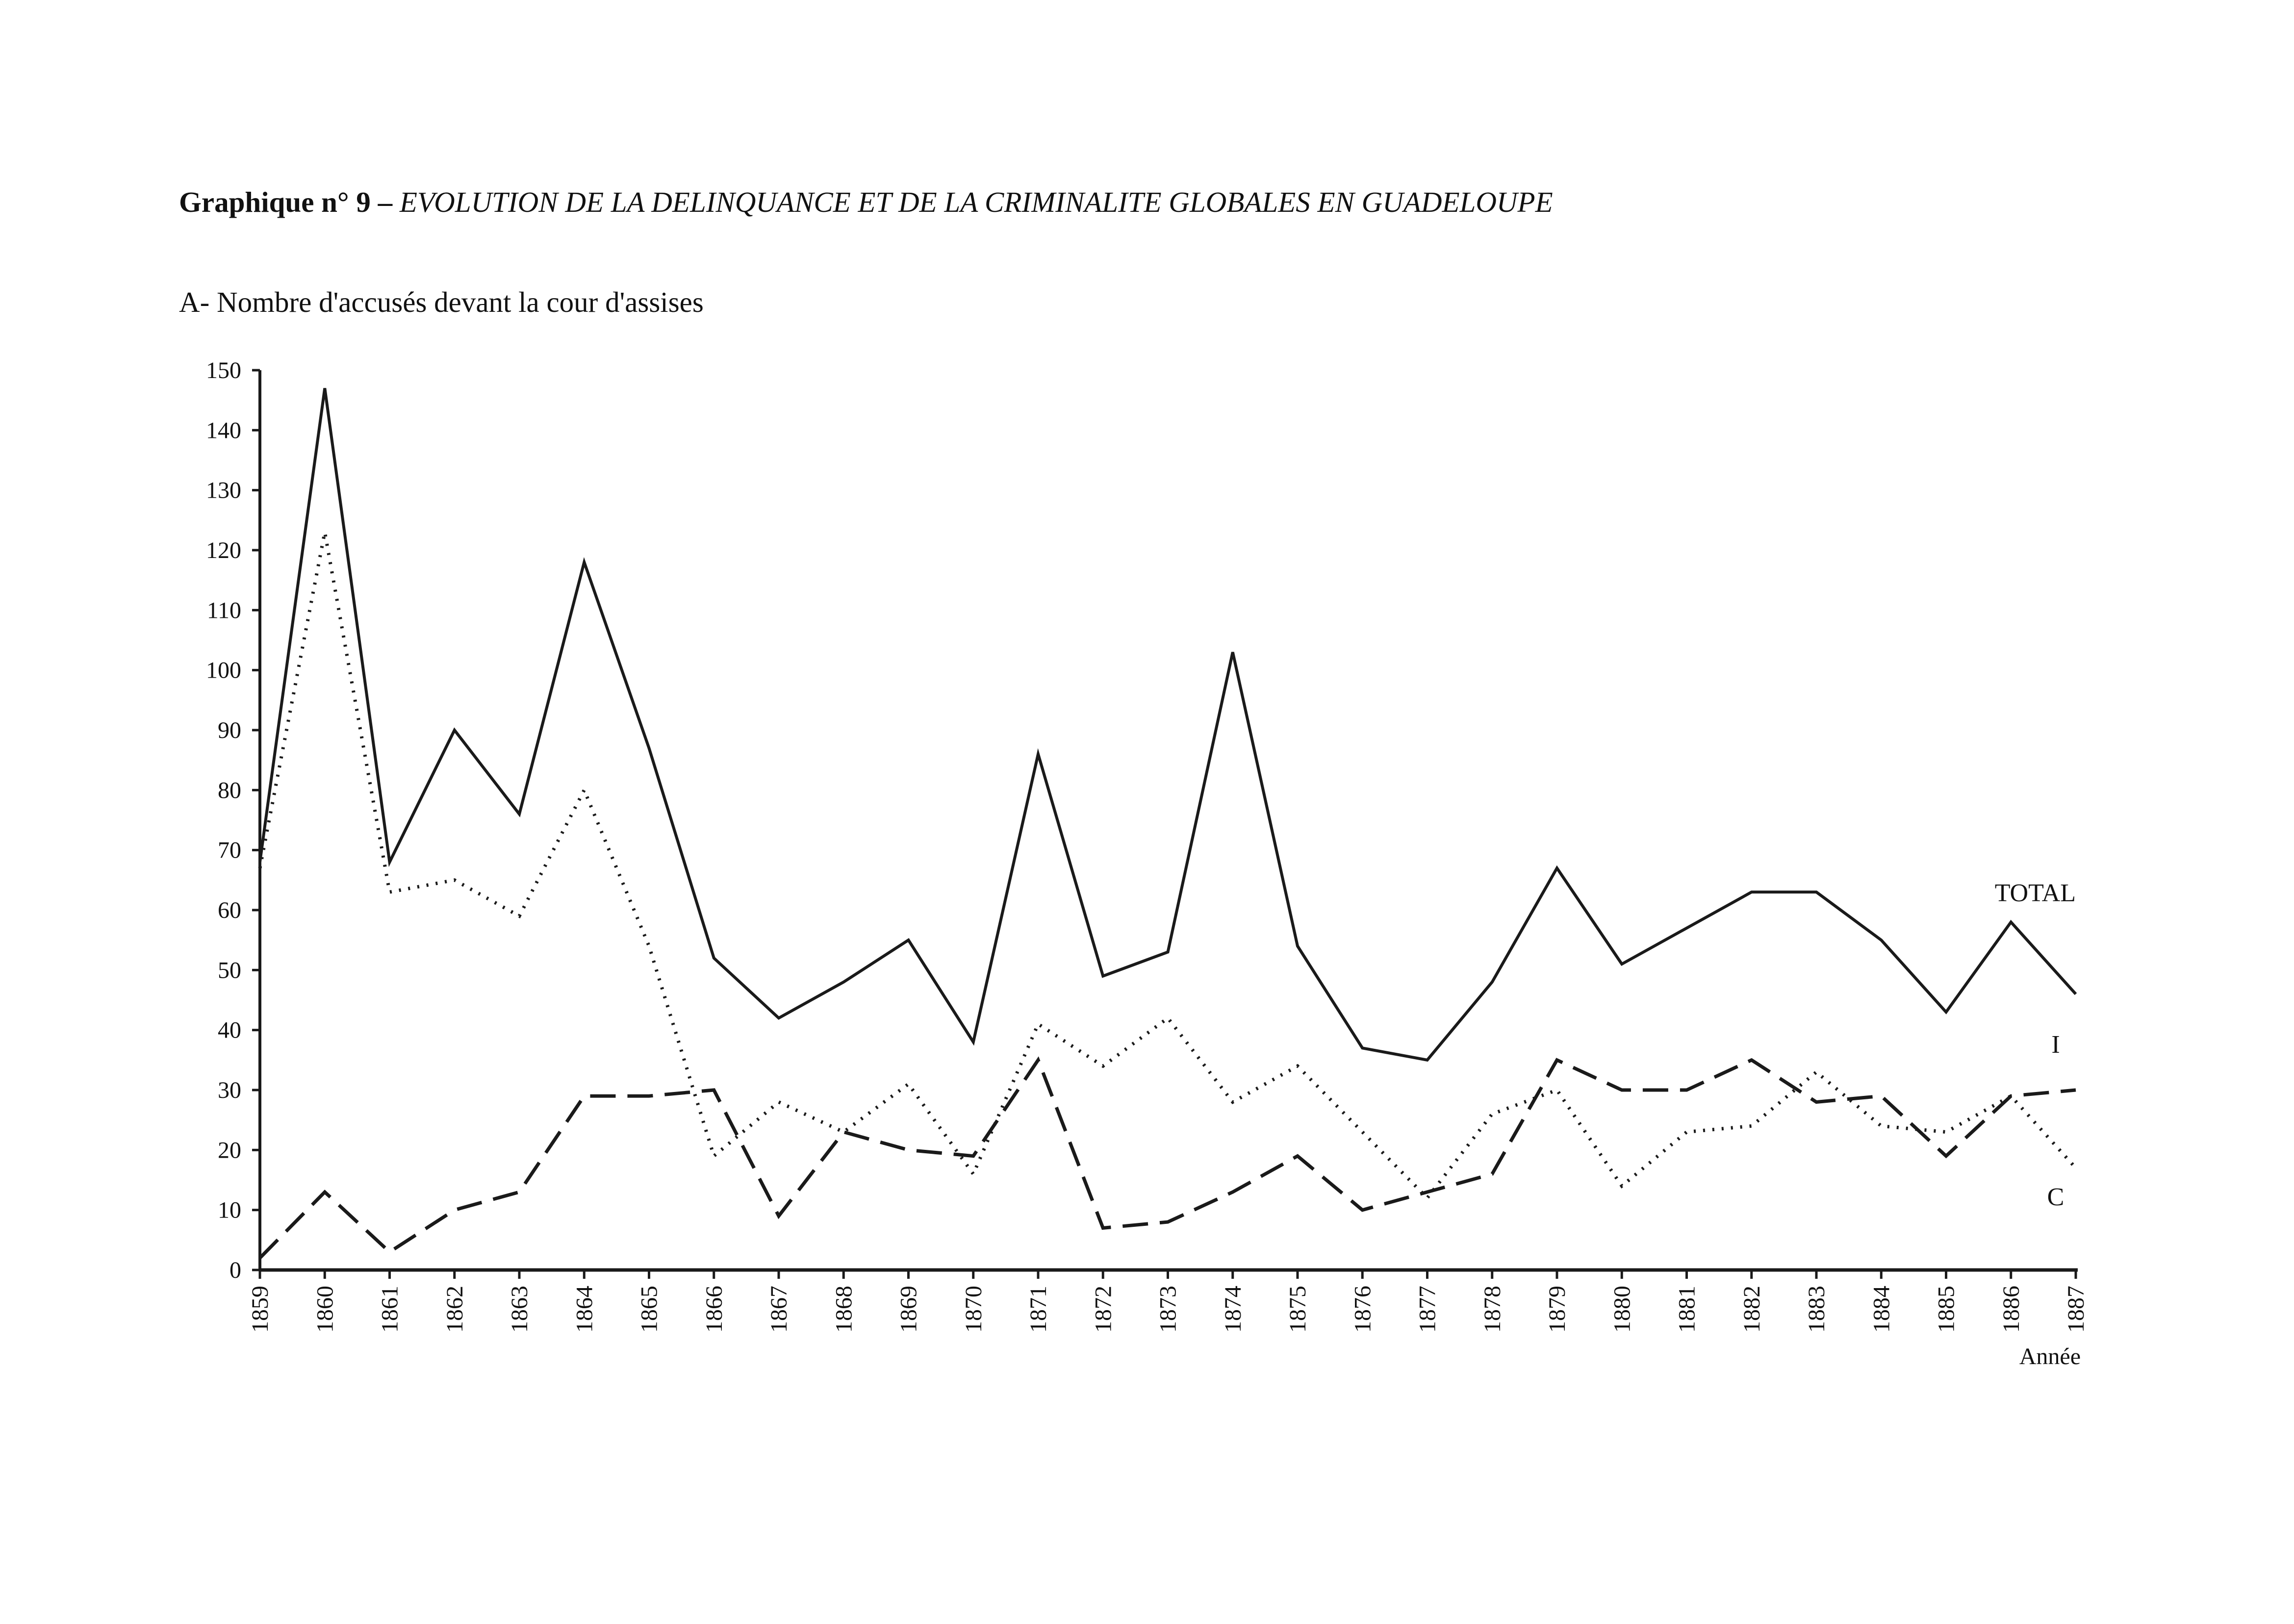 The image size is (2294, 1624). What do you see at coordinates (2055, 1045) in the screenshot?
I see `series-label-i: I` at bounding box center [2055, 1045].